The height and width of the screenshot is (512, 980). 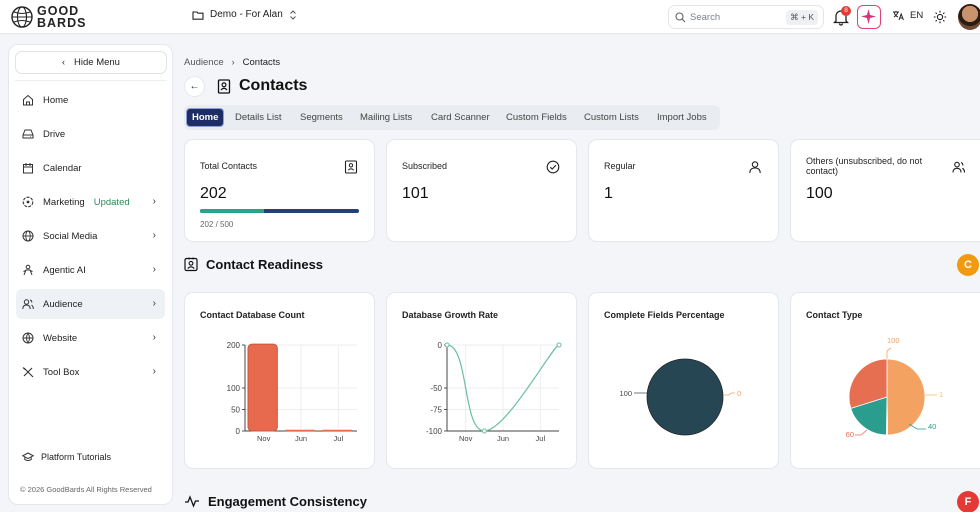 What do you see at coordinates (66, 457) in the screenshot?
I see `platform-tutorials-link: Platform Tutorials` at bounding box center [66, 457].